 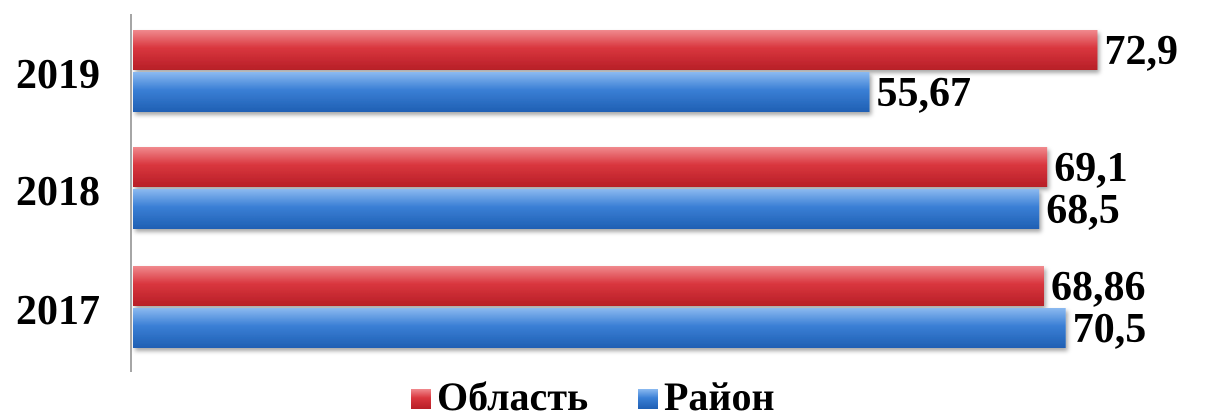 I want to click on bar-oblast-2019, so click(x=615, y=50).